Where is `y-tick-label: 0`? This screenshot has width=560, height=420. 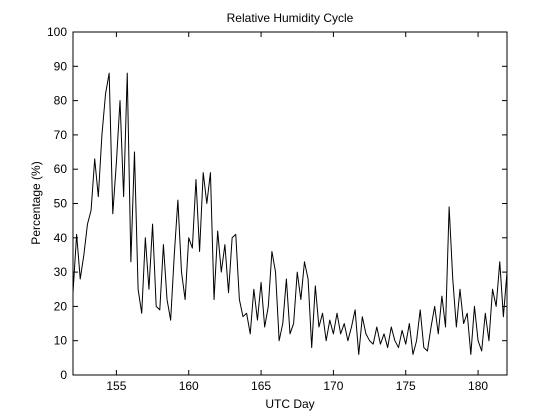 y-tick-label: 0 is located at coordinates (63, 375).